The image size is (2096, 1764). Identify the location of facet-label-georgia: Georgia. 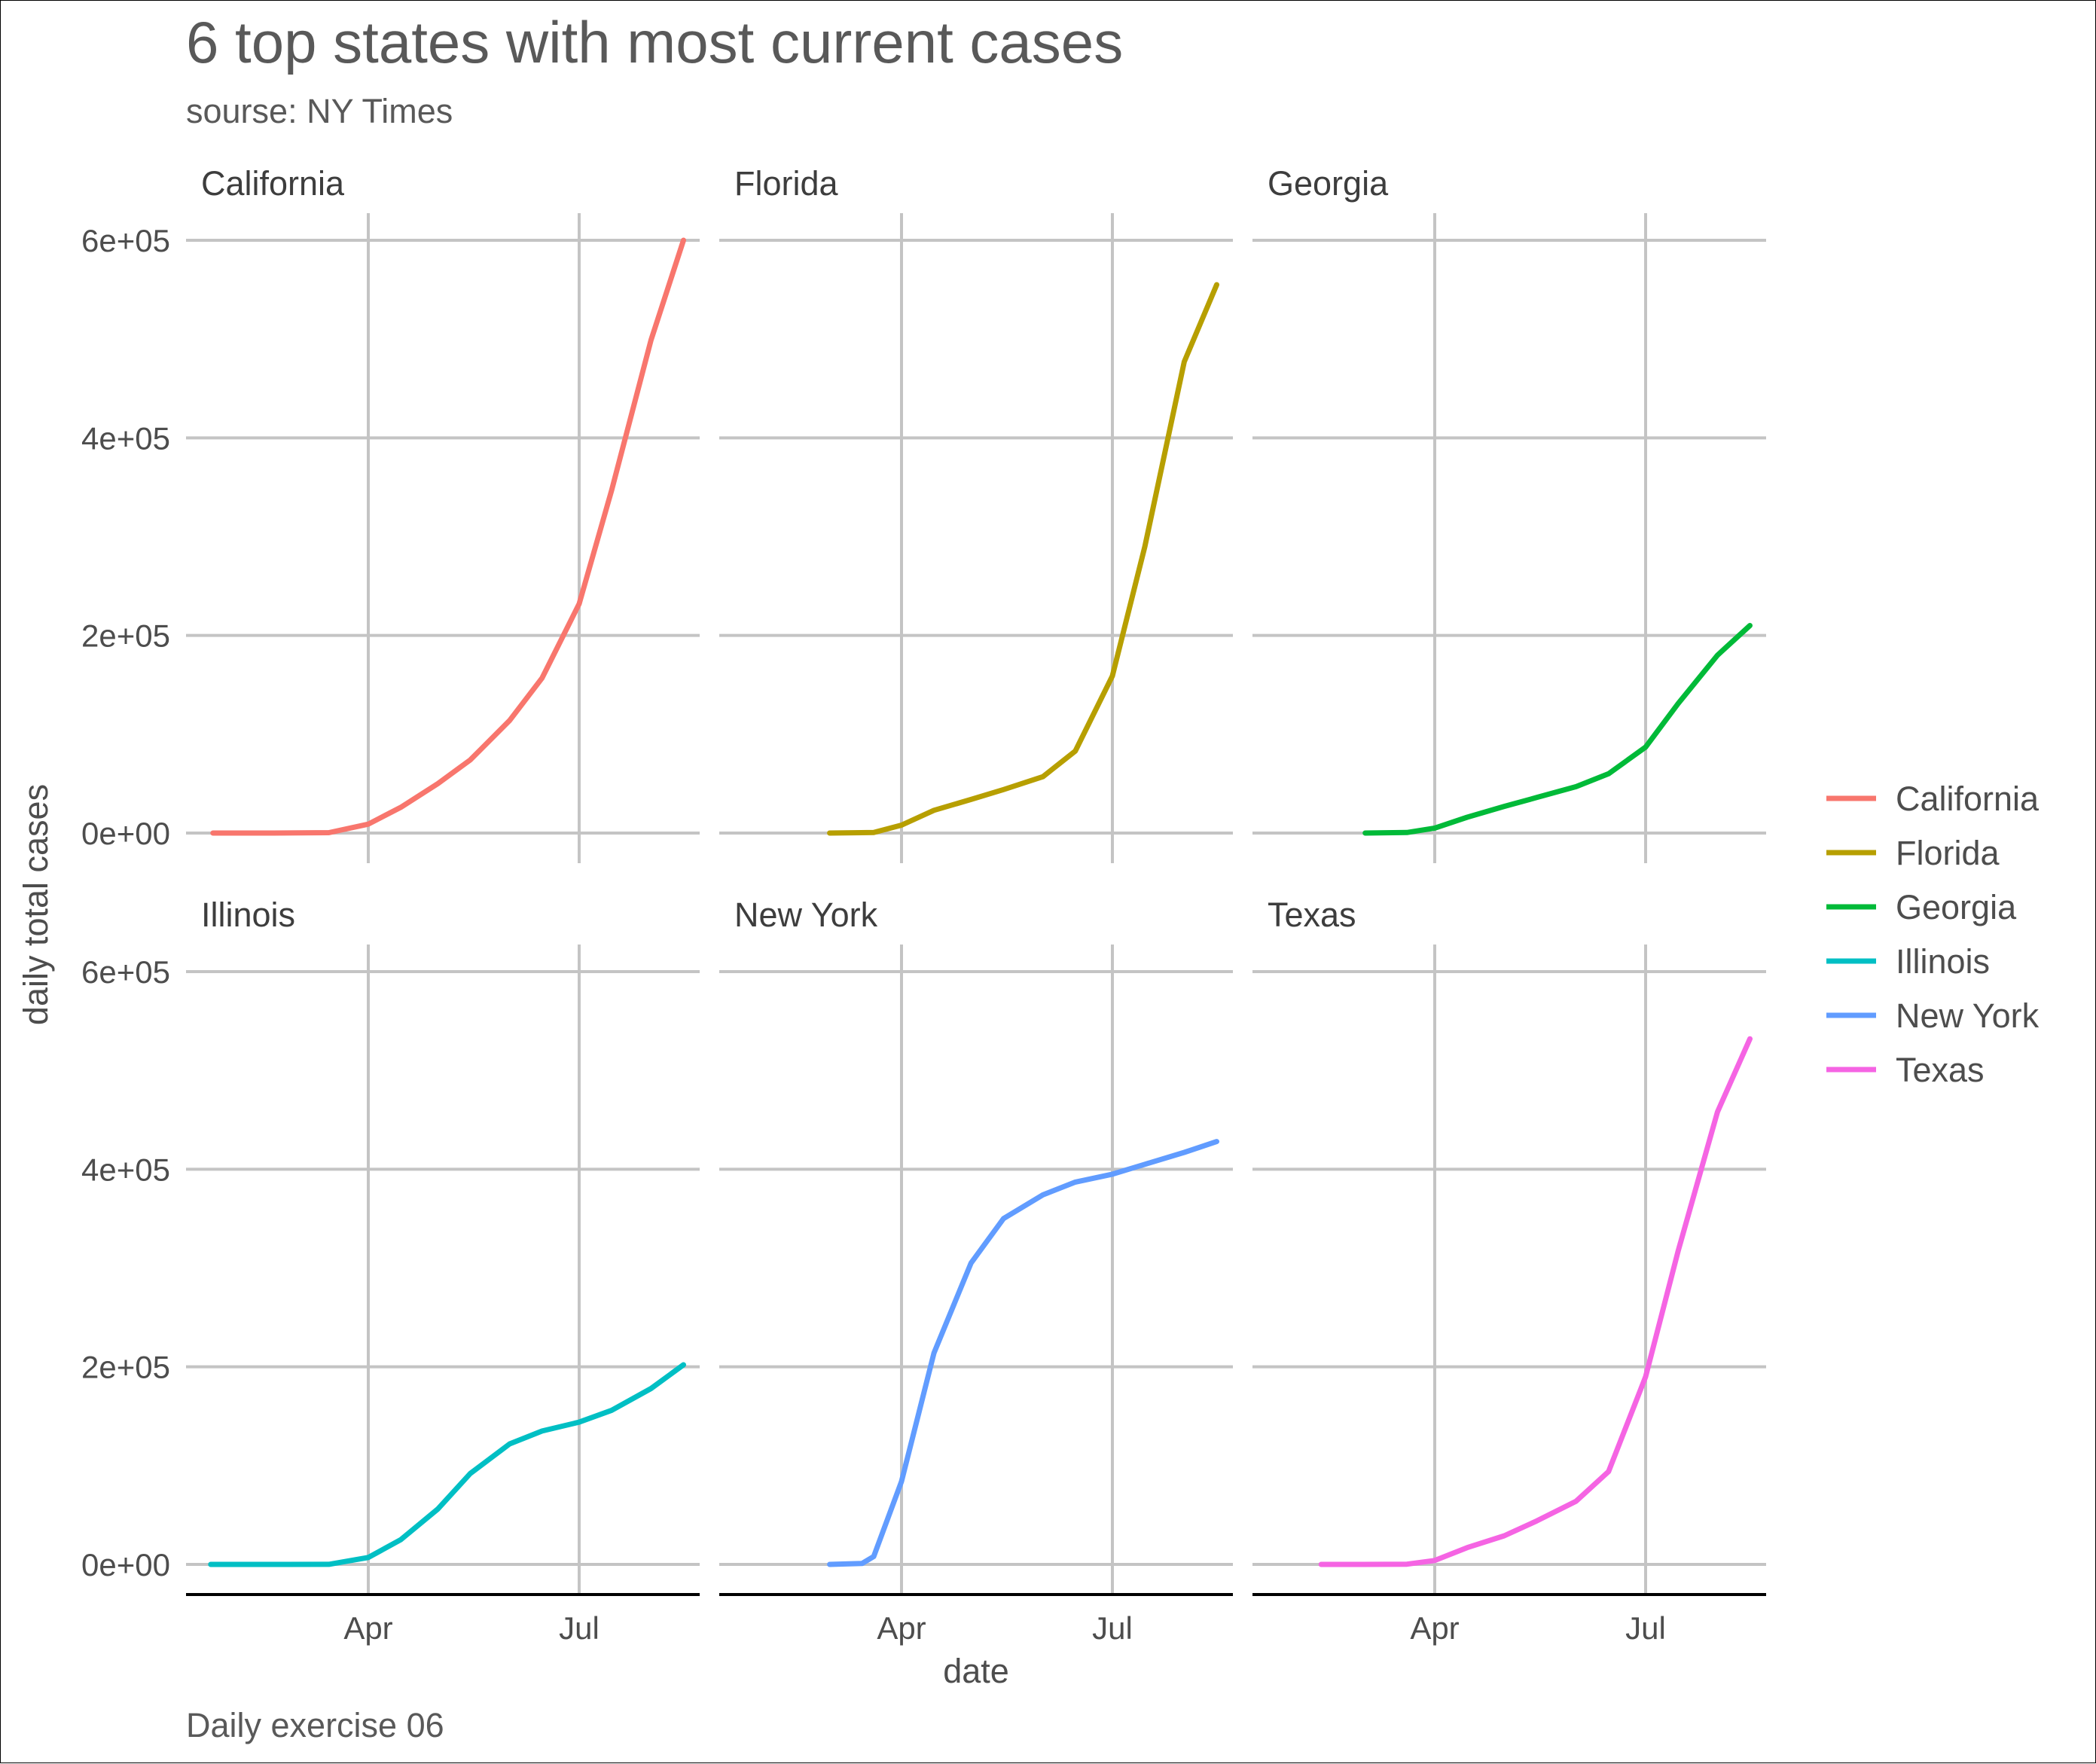
(1328, 184).